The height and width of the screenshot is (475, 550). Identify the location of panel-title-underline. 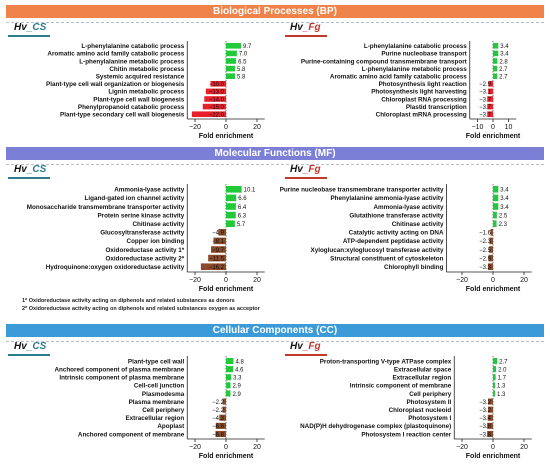
(306, 355).